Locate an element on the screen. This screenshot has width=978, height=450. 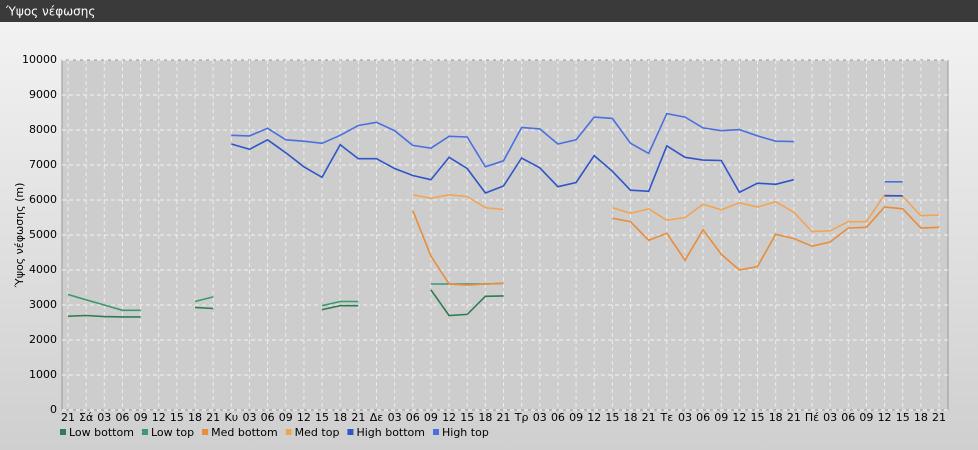
y-axis-label: Ύψος νέφωσης (m) is located at coordinates (19, 236).